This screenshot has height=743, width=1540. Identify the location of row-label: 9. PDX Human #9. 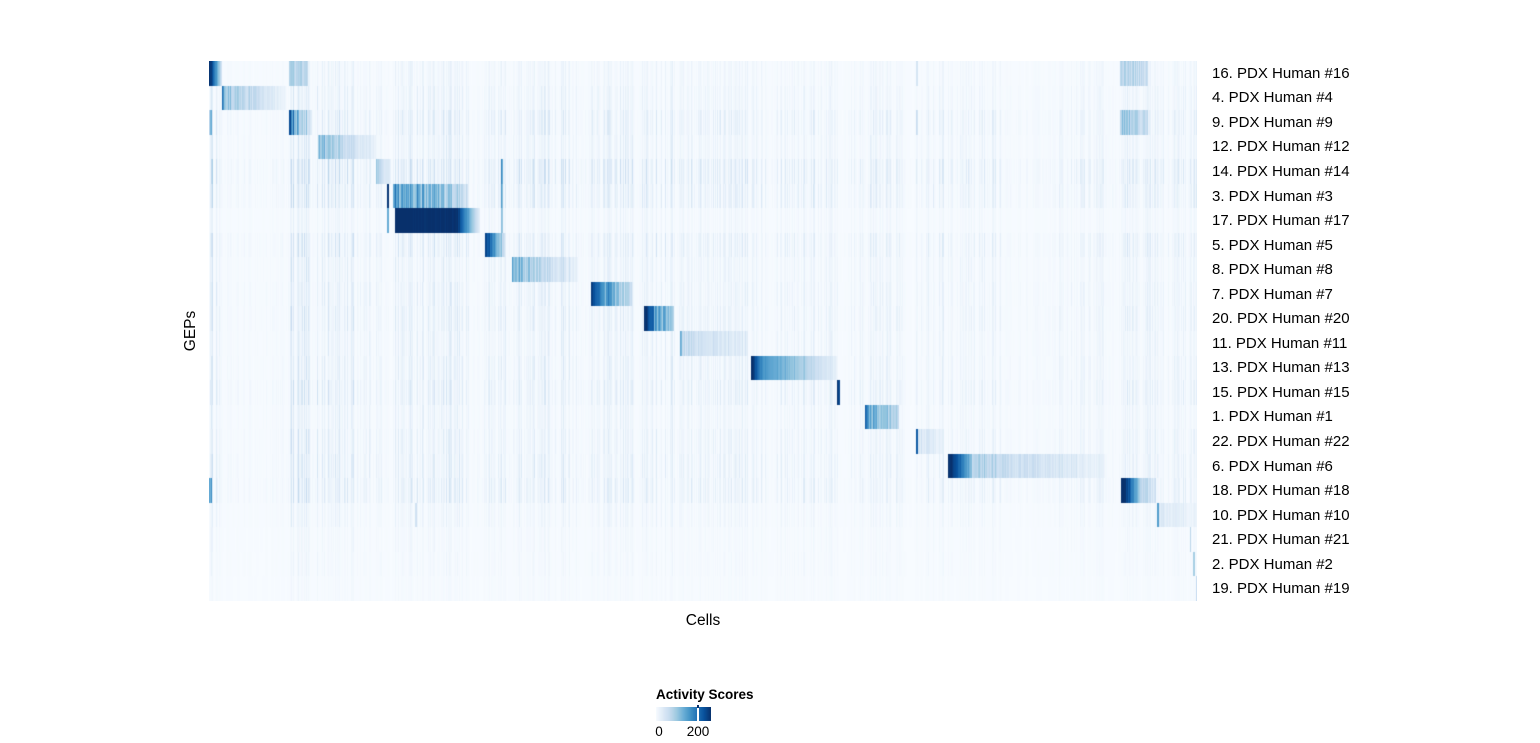
(1272, 122).